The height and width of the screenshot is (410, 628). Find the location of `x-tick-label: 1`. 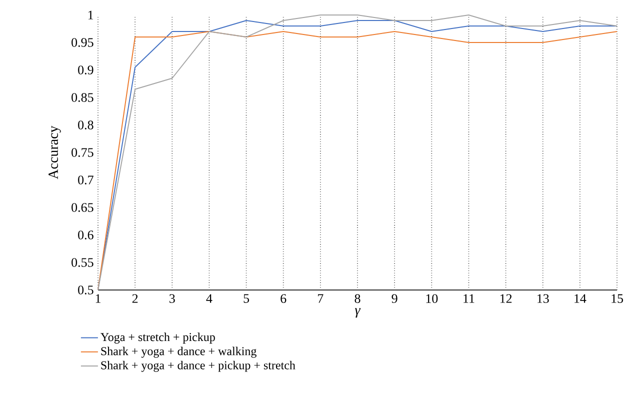

x-tick-label: 1 is located at coordinates (98, 298).